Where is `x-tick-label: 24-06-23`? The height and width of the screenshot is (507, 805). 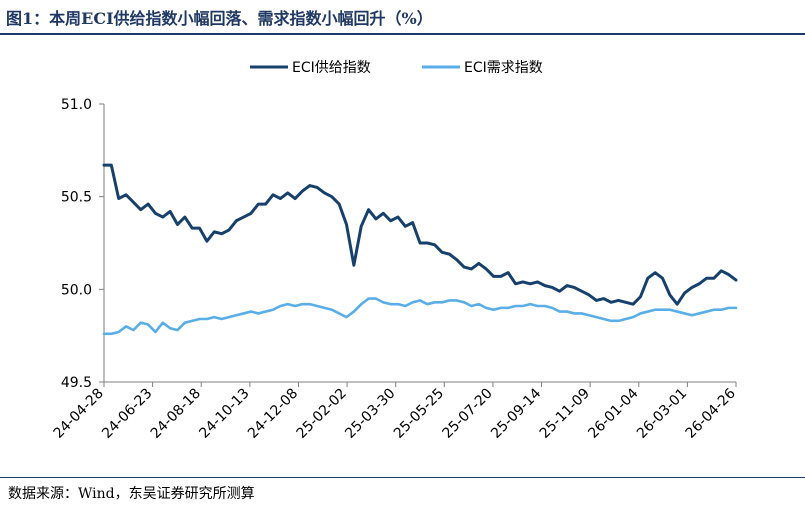 x-tick-label: 24-06-23 is located at coordinates (127, 414).